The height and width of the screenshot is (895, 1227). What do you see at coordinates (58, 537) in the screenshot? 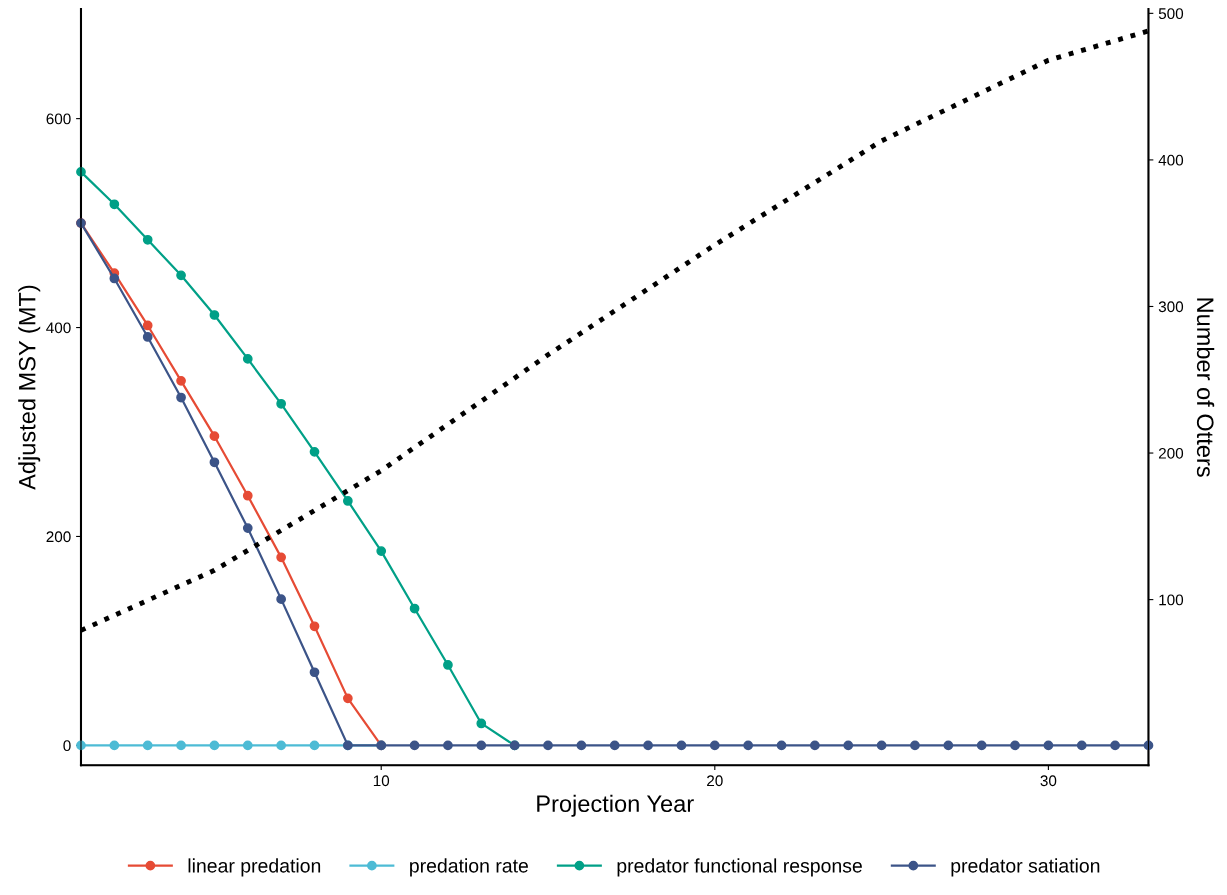
I see `y-tick-label: 200` at bounding box center [58, 537].